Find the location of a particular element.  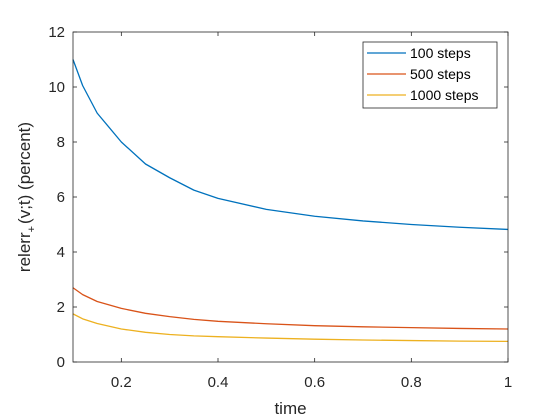

x-axis-label: time is located at coordinates (290, 408).